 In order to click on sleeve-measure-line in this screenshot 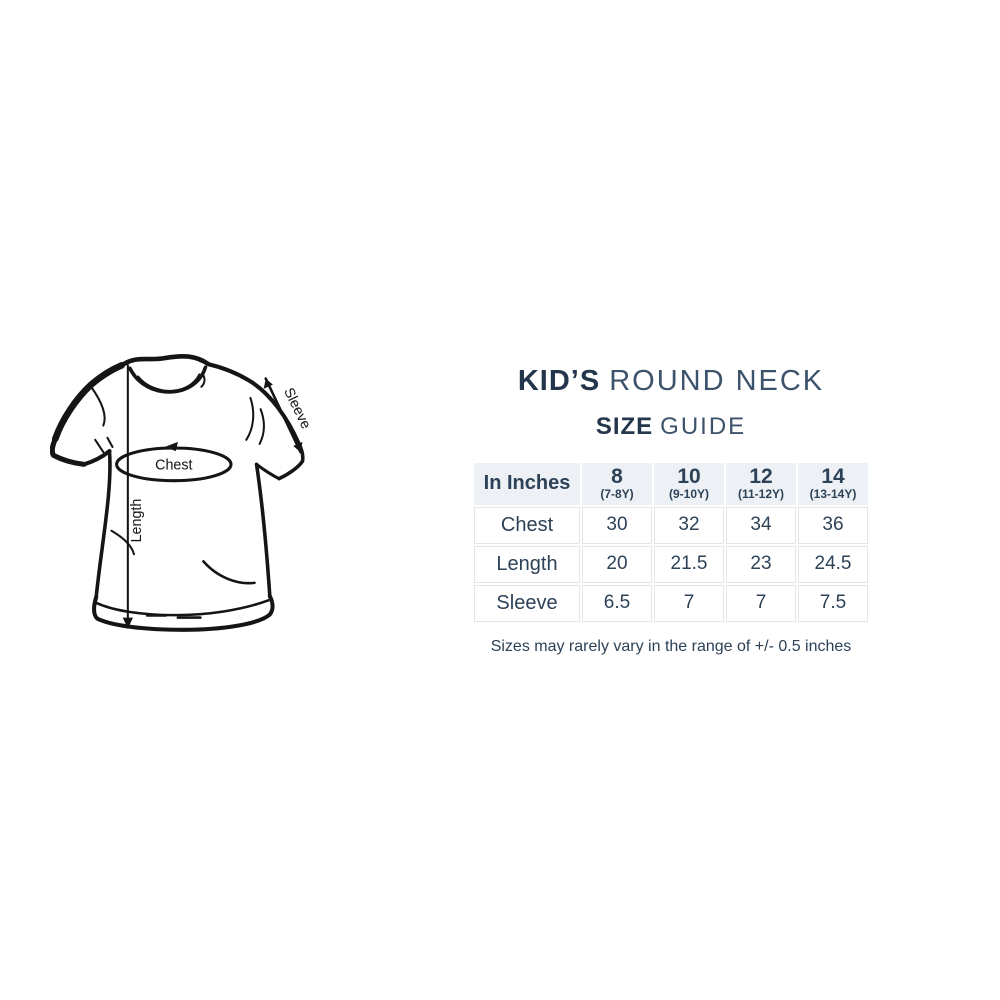, I will do `click(283, 415)`.